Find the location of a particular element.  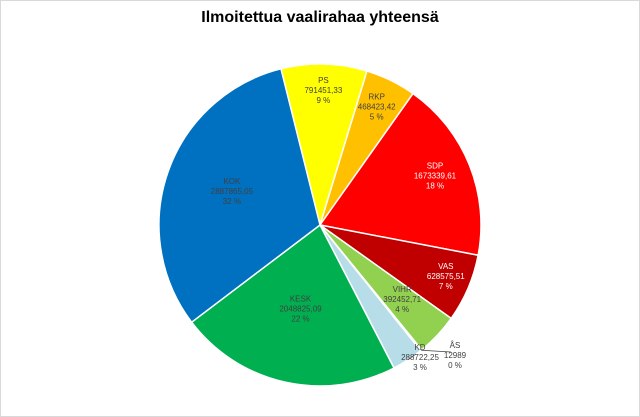

data-label-kok: KOK 2887865,05 32 % is located at coordinates (232, 191).